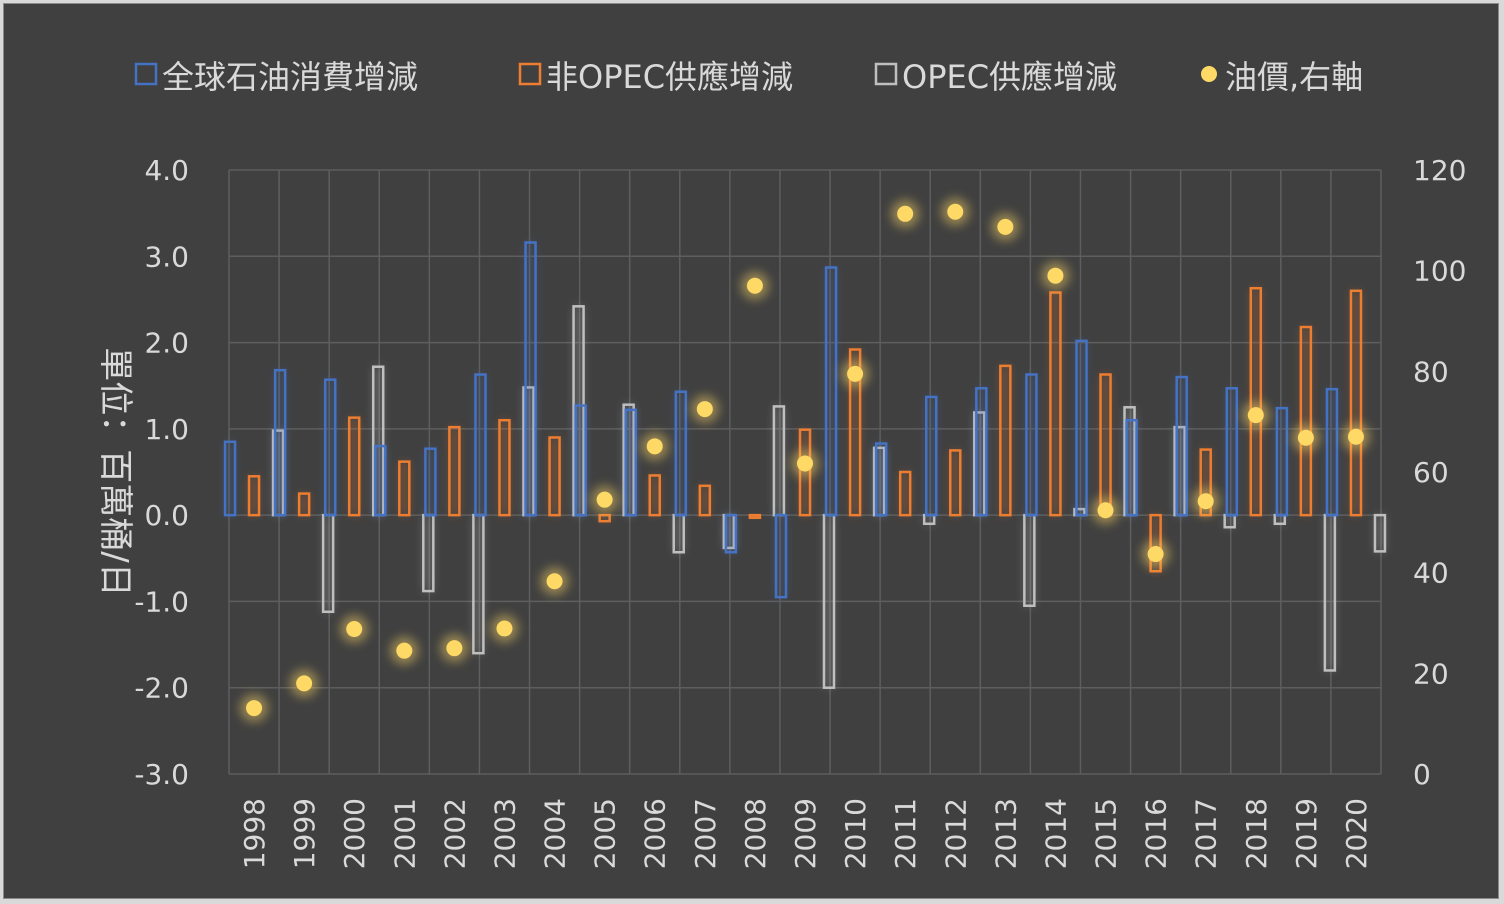 The image size is (1504, 904). I want to click on x-tick-label: 2007, so click(705, 833).